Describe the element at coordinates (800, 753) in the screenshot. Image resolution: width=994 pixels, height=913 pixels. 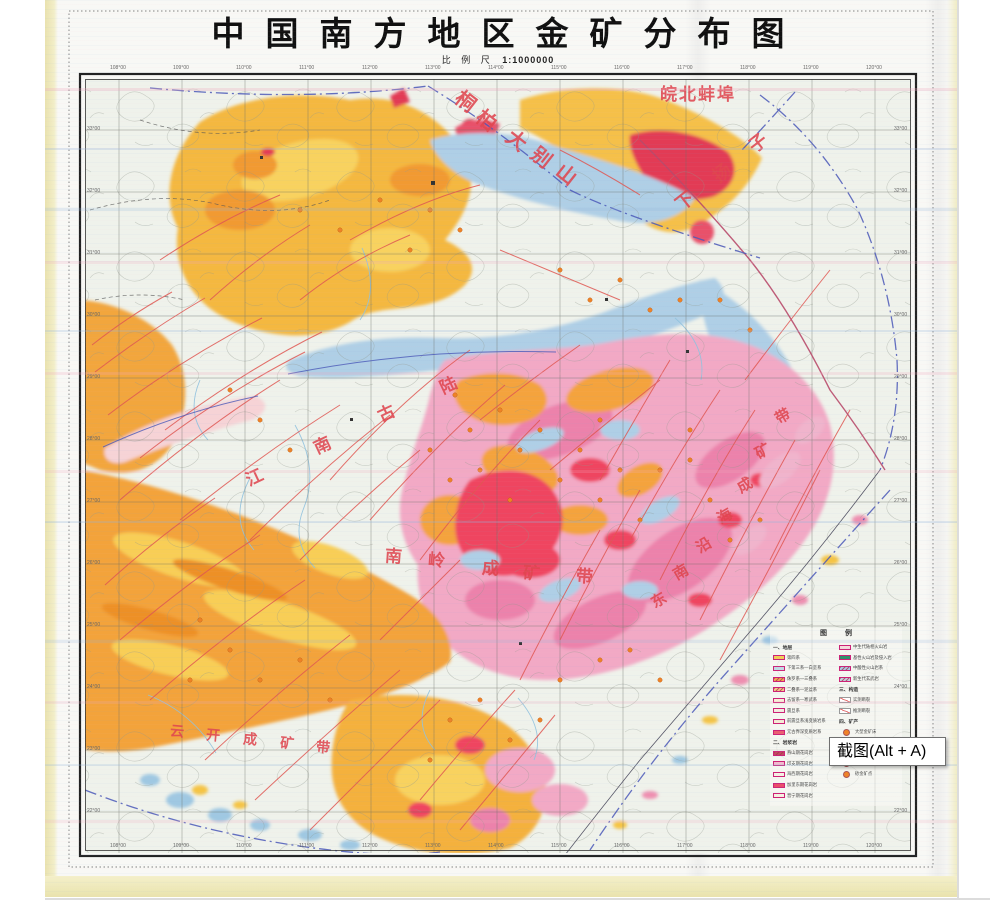
I see `legend-item-label: 燕山期花岗岩` at that location.